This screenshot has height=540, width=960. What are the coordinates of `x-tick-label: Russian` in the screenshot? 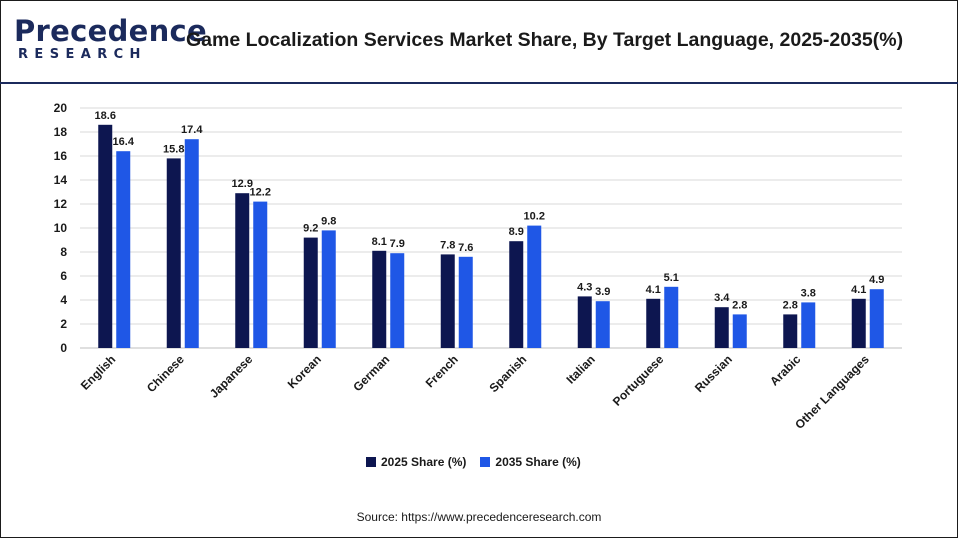 It's located at (713, 373).